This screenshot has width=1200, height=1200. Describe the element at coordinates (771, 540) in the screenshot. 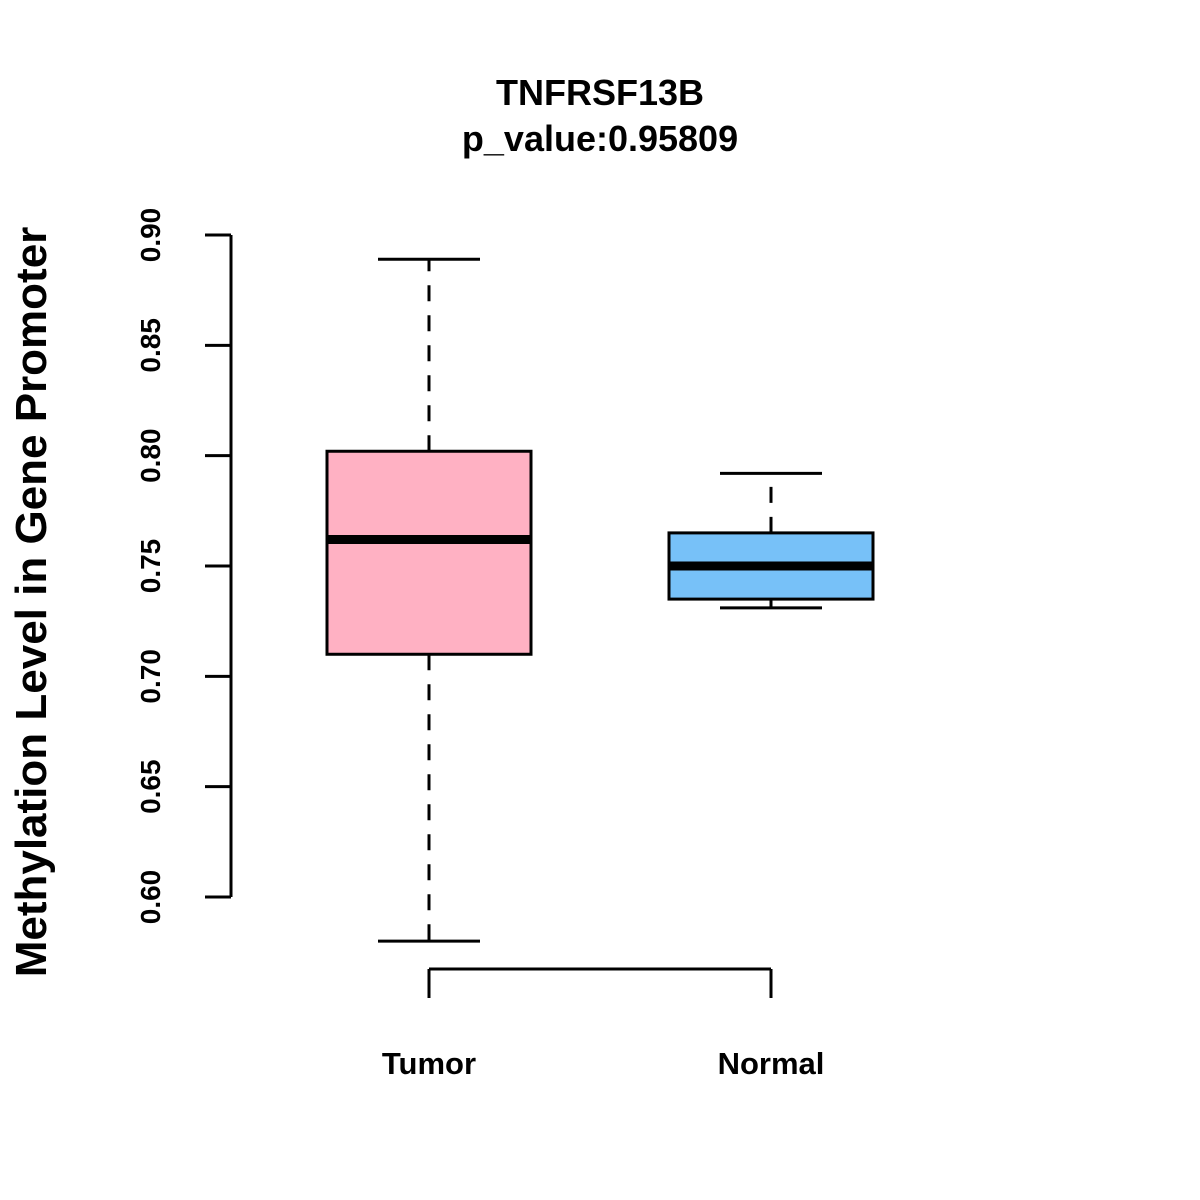

I see `box-normal` at that location.